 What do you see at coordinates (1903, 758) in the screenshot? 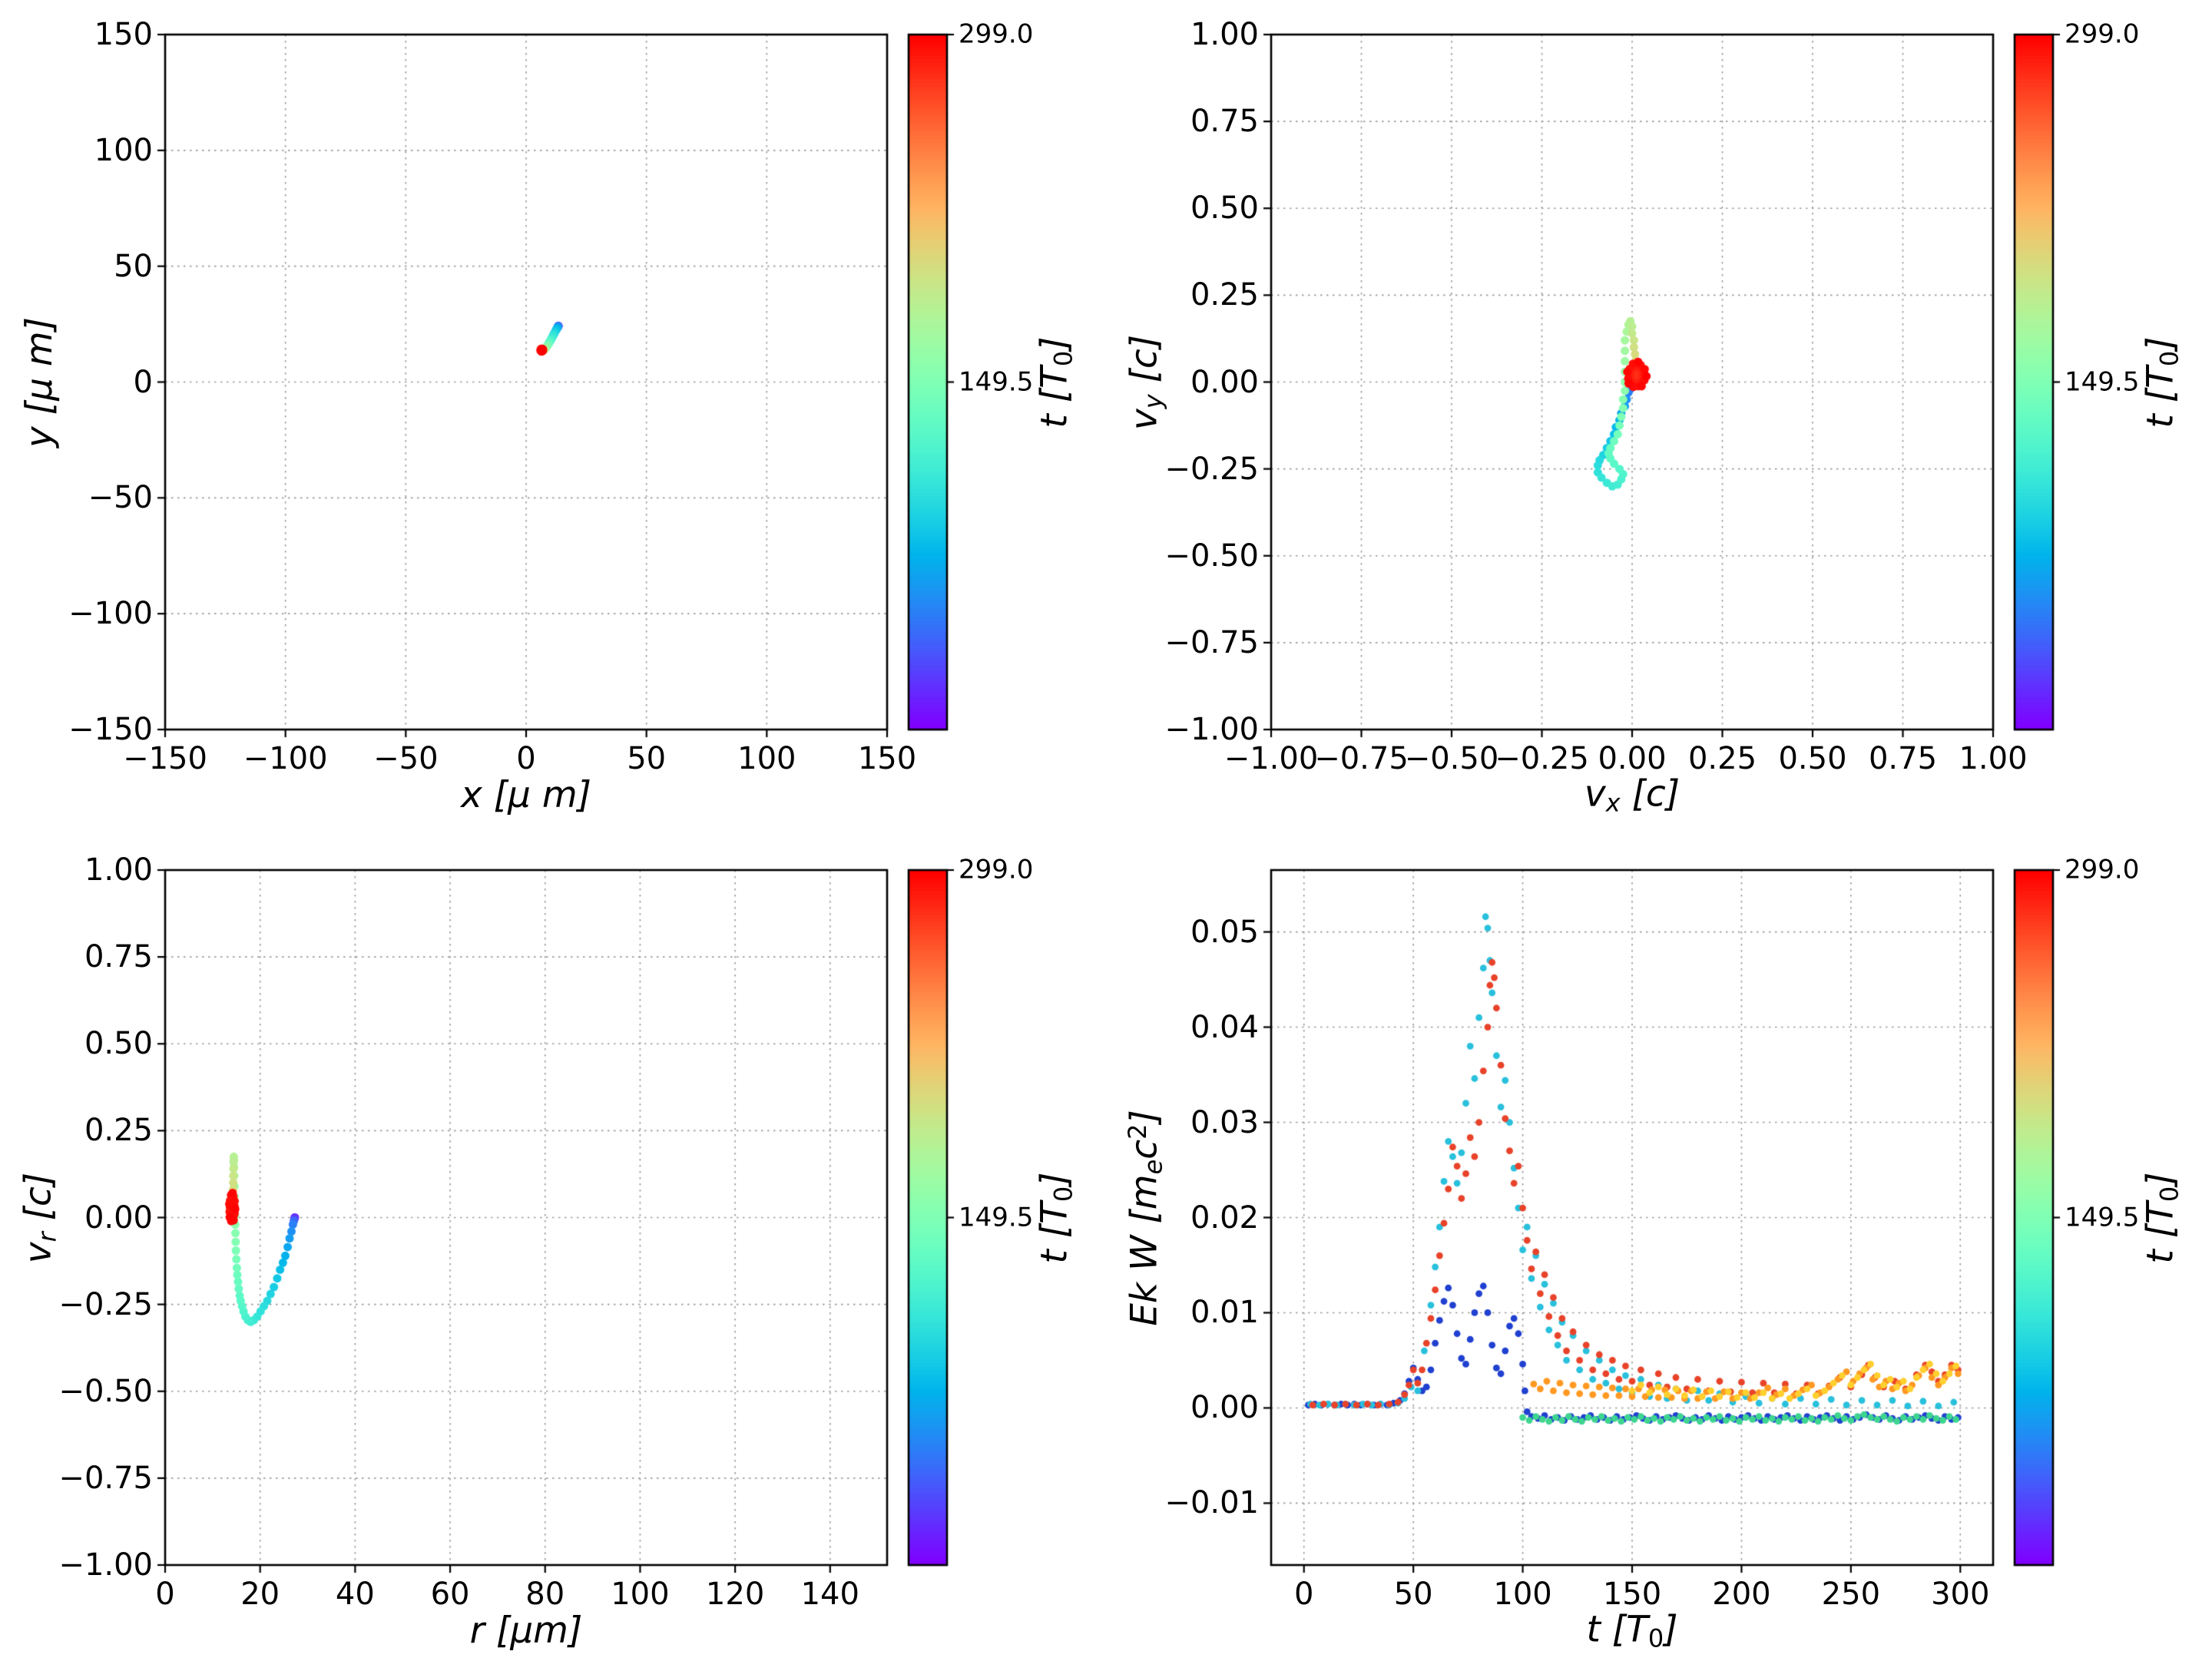
I see `trajectory-vxvy-x-tick-label: 0.75` at bounding box center [1903, 758].